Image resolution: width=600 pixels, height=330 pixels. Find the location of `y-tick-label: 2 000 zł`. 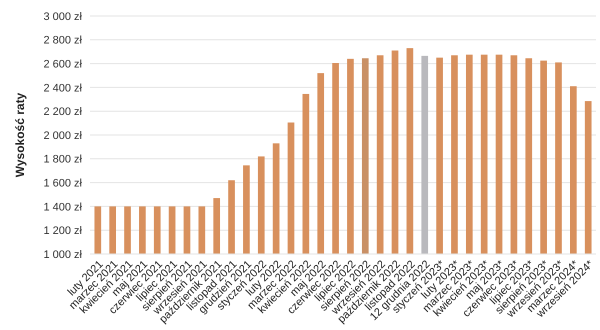

y-tick-label: 2 000 zł is located at coordinates (63, 136).